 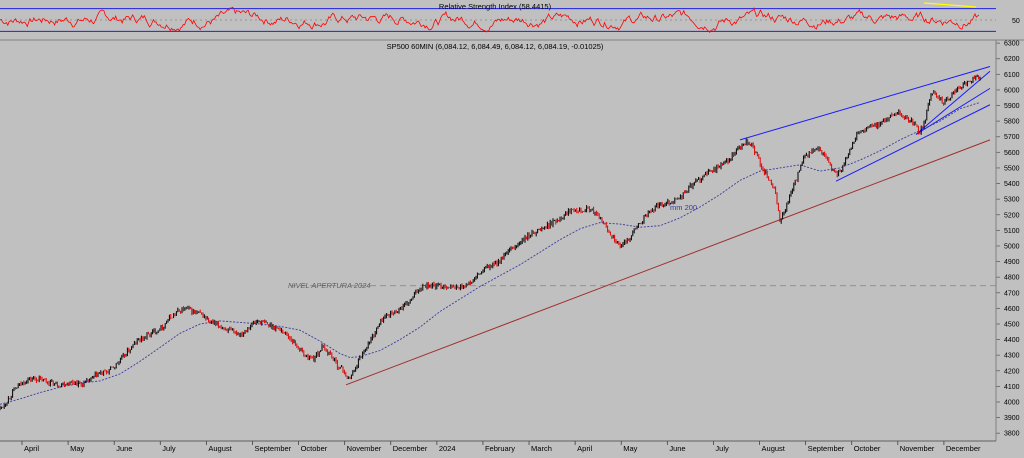 I want to click on y-tick-label: 6000, so click(x=1012, y=90).